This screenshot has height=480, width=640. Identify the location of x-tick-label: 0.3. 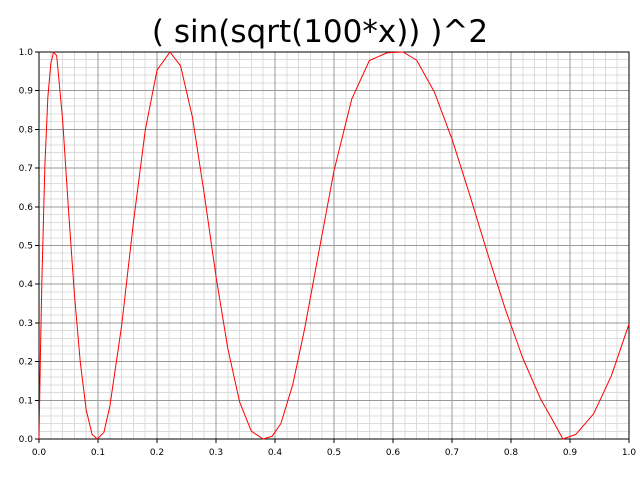
(216, 453).